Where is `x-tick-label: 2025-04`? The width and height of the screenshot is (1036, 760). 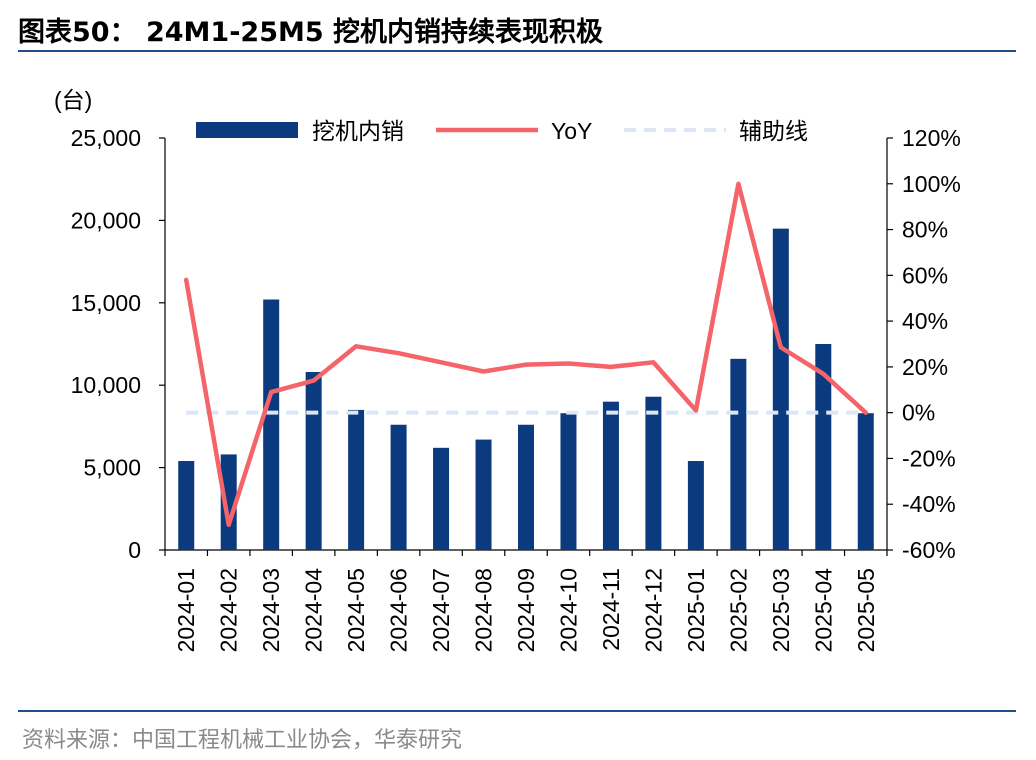
x-tick-label: 2025-04 is located at coordinates (823, 610).